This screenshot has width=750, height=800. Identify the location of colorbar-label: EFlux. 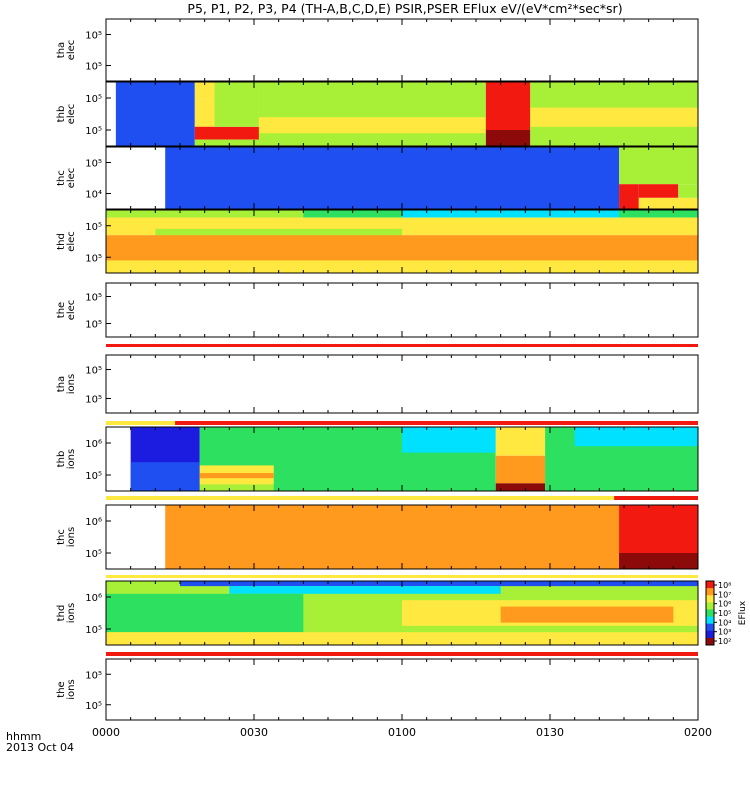
(743, 612).